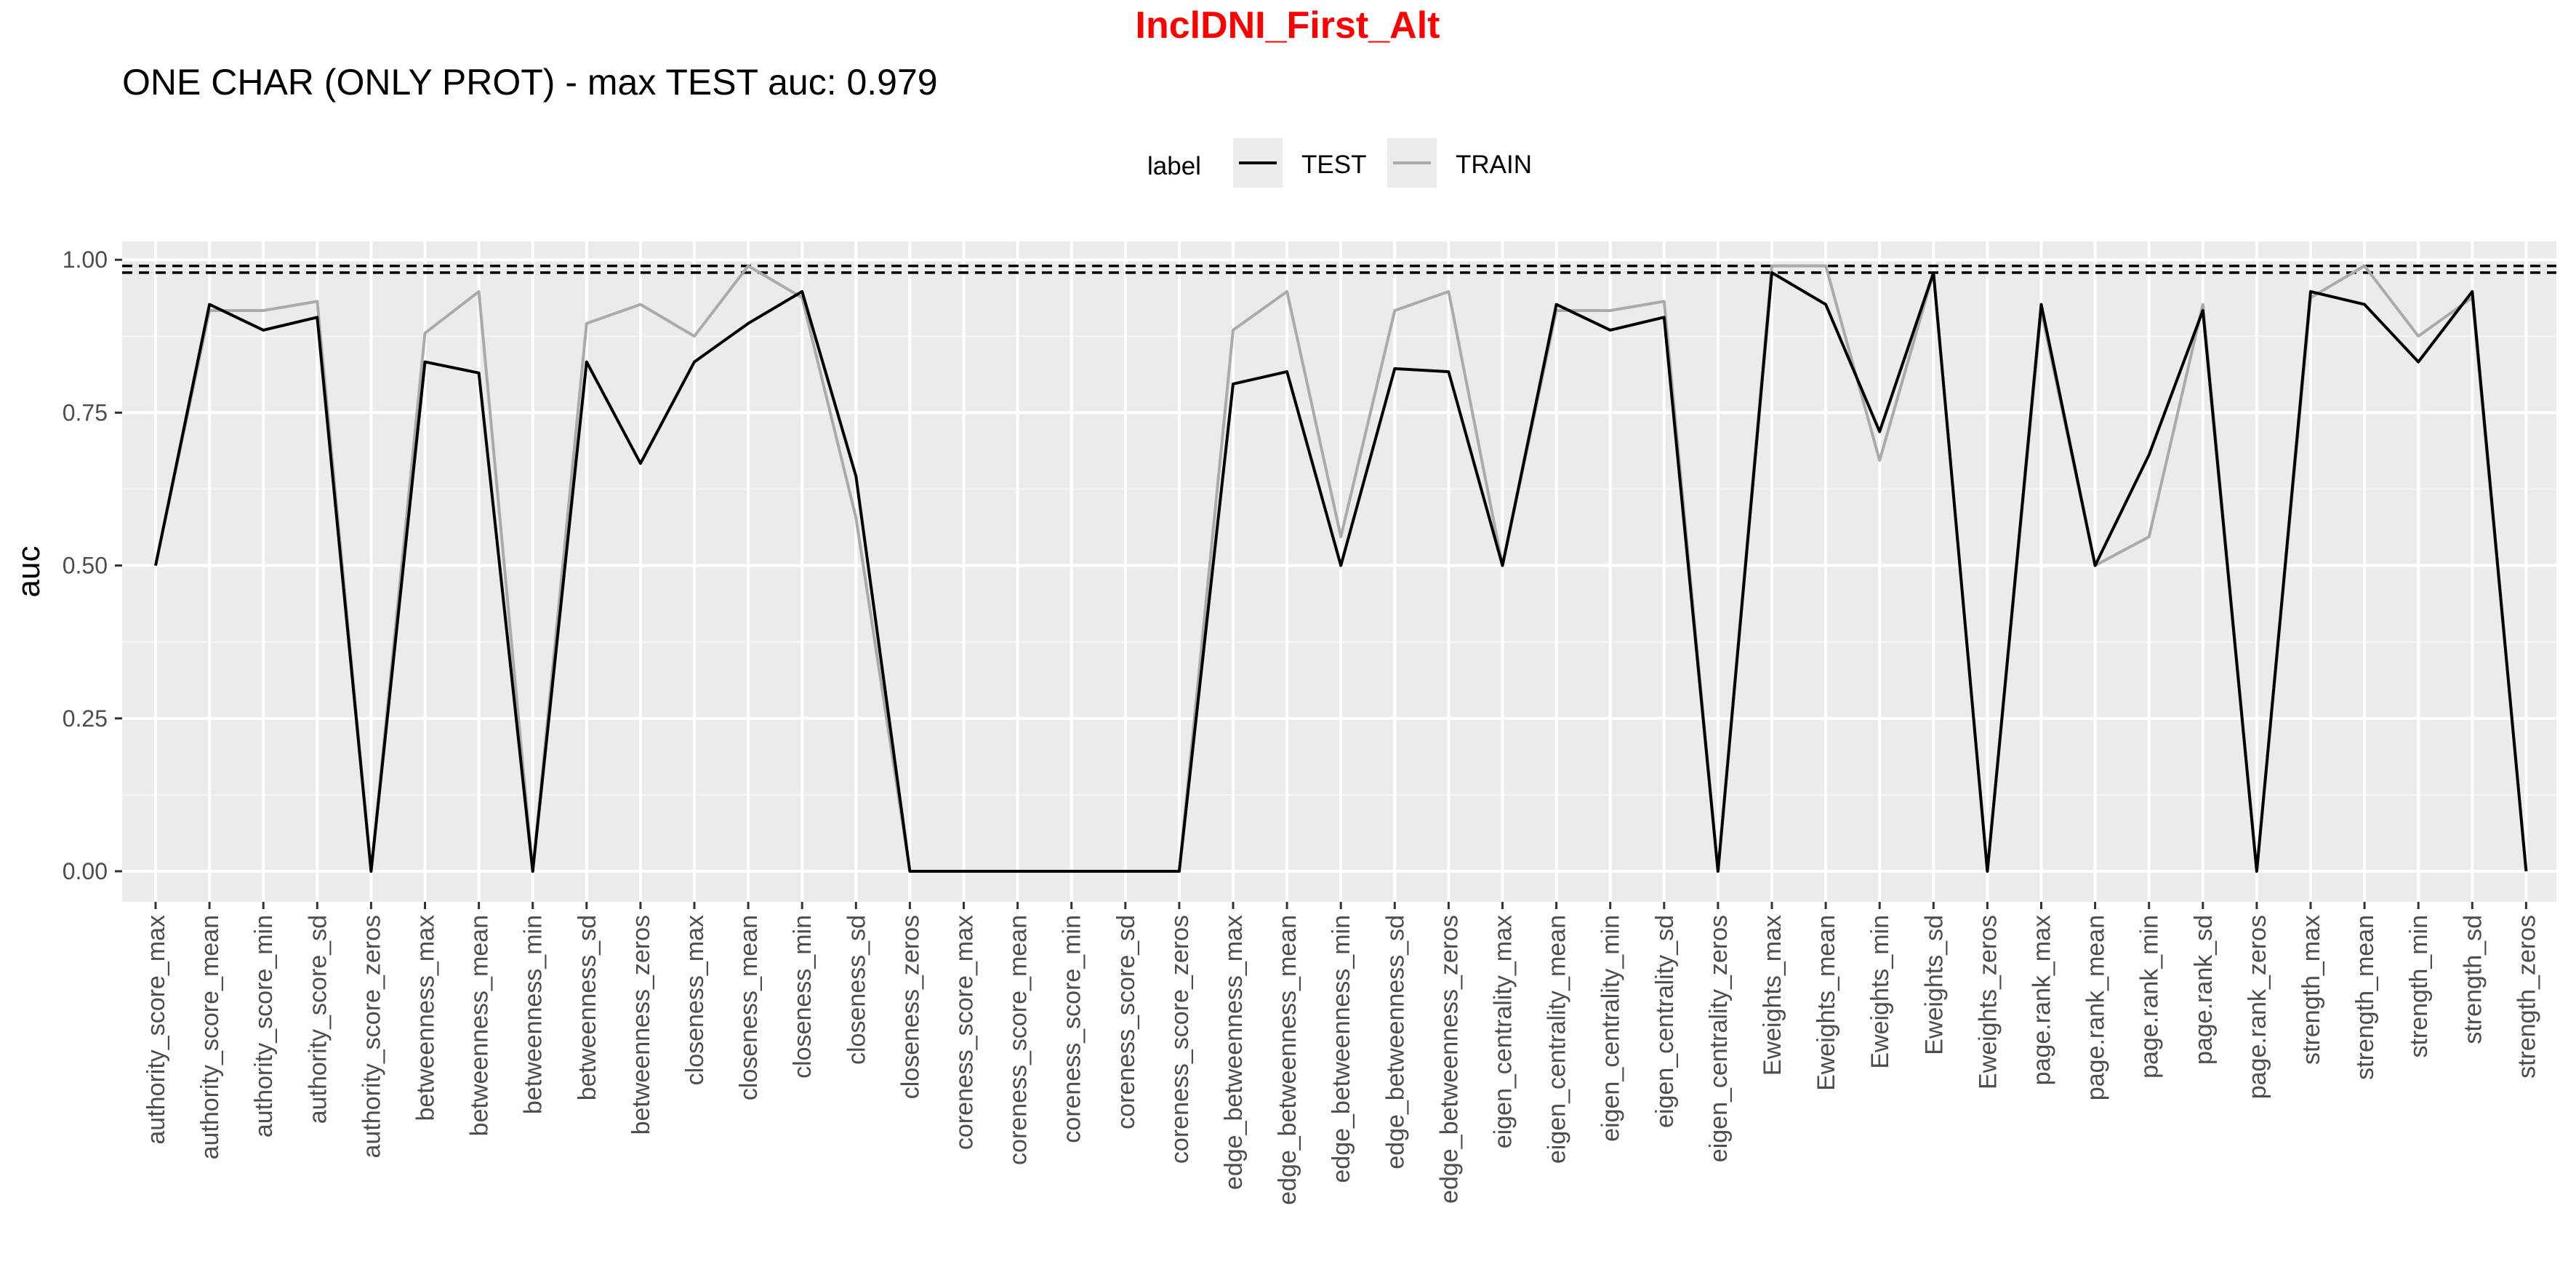 This screenshot has width=2576, height=1288. Describe the element at coordinates (2365, 997) in the screenshot. I see `x-tick-label: strength_mean` at that location.